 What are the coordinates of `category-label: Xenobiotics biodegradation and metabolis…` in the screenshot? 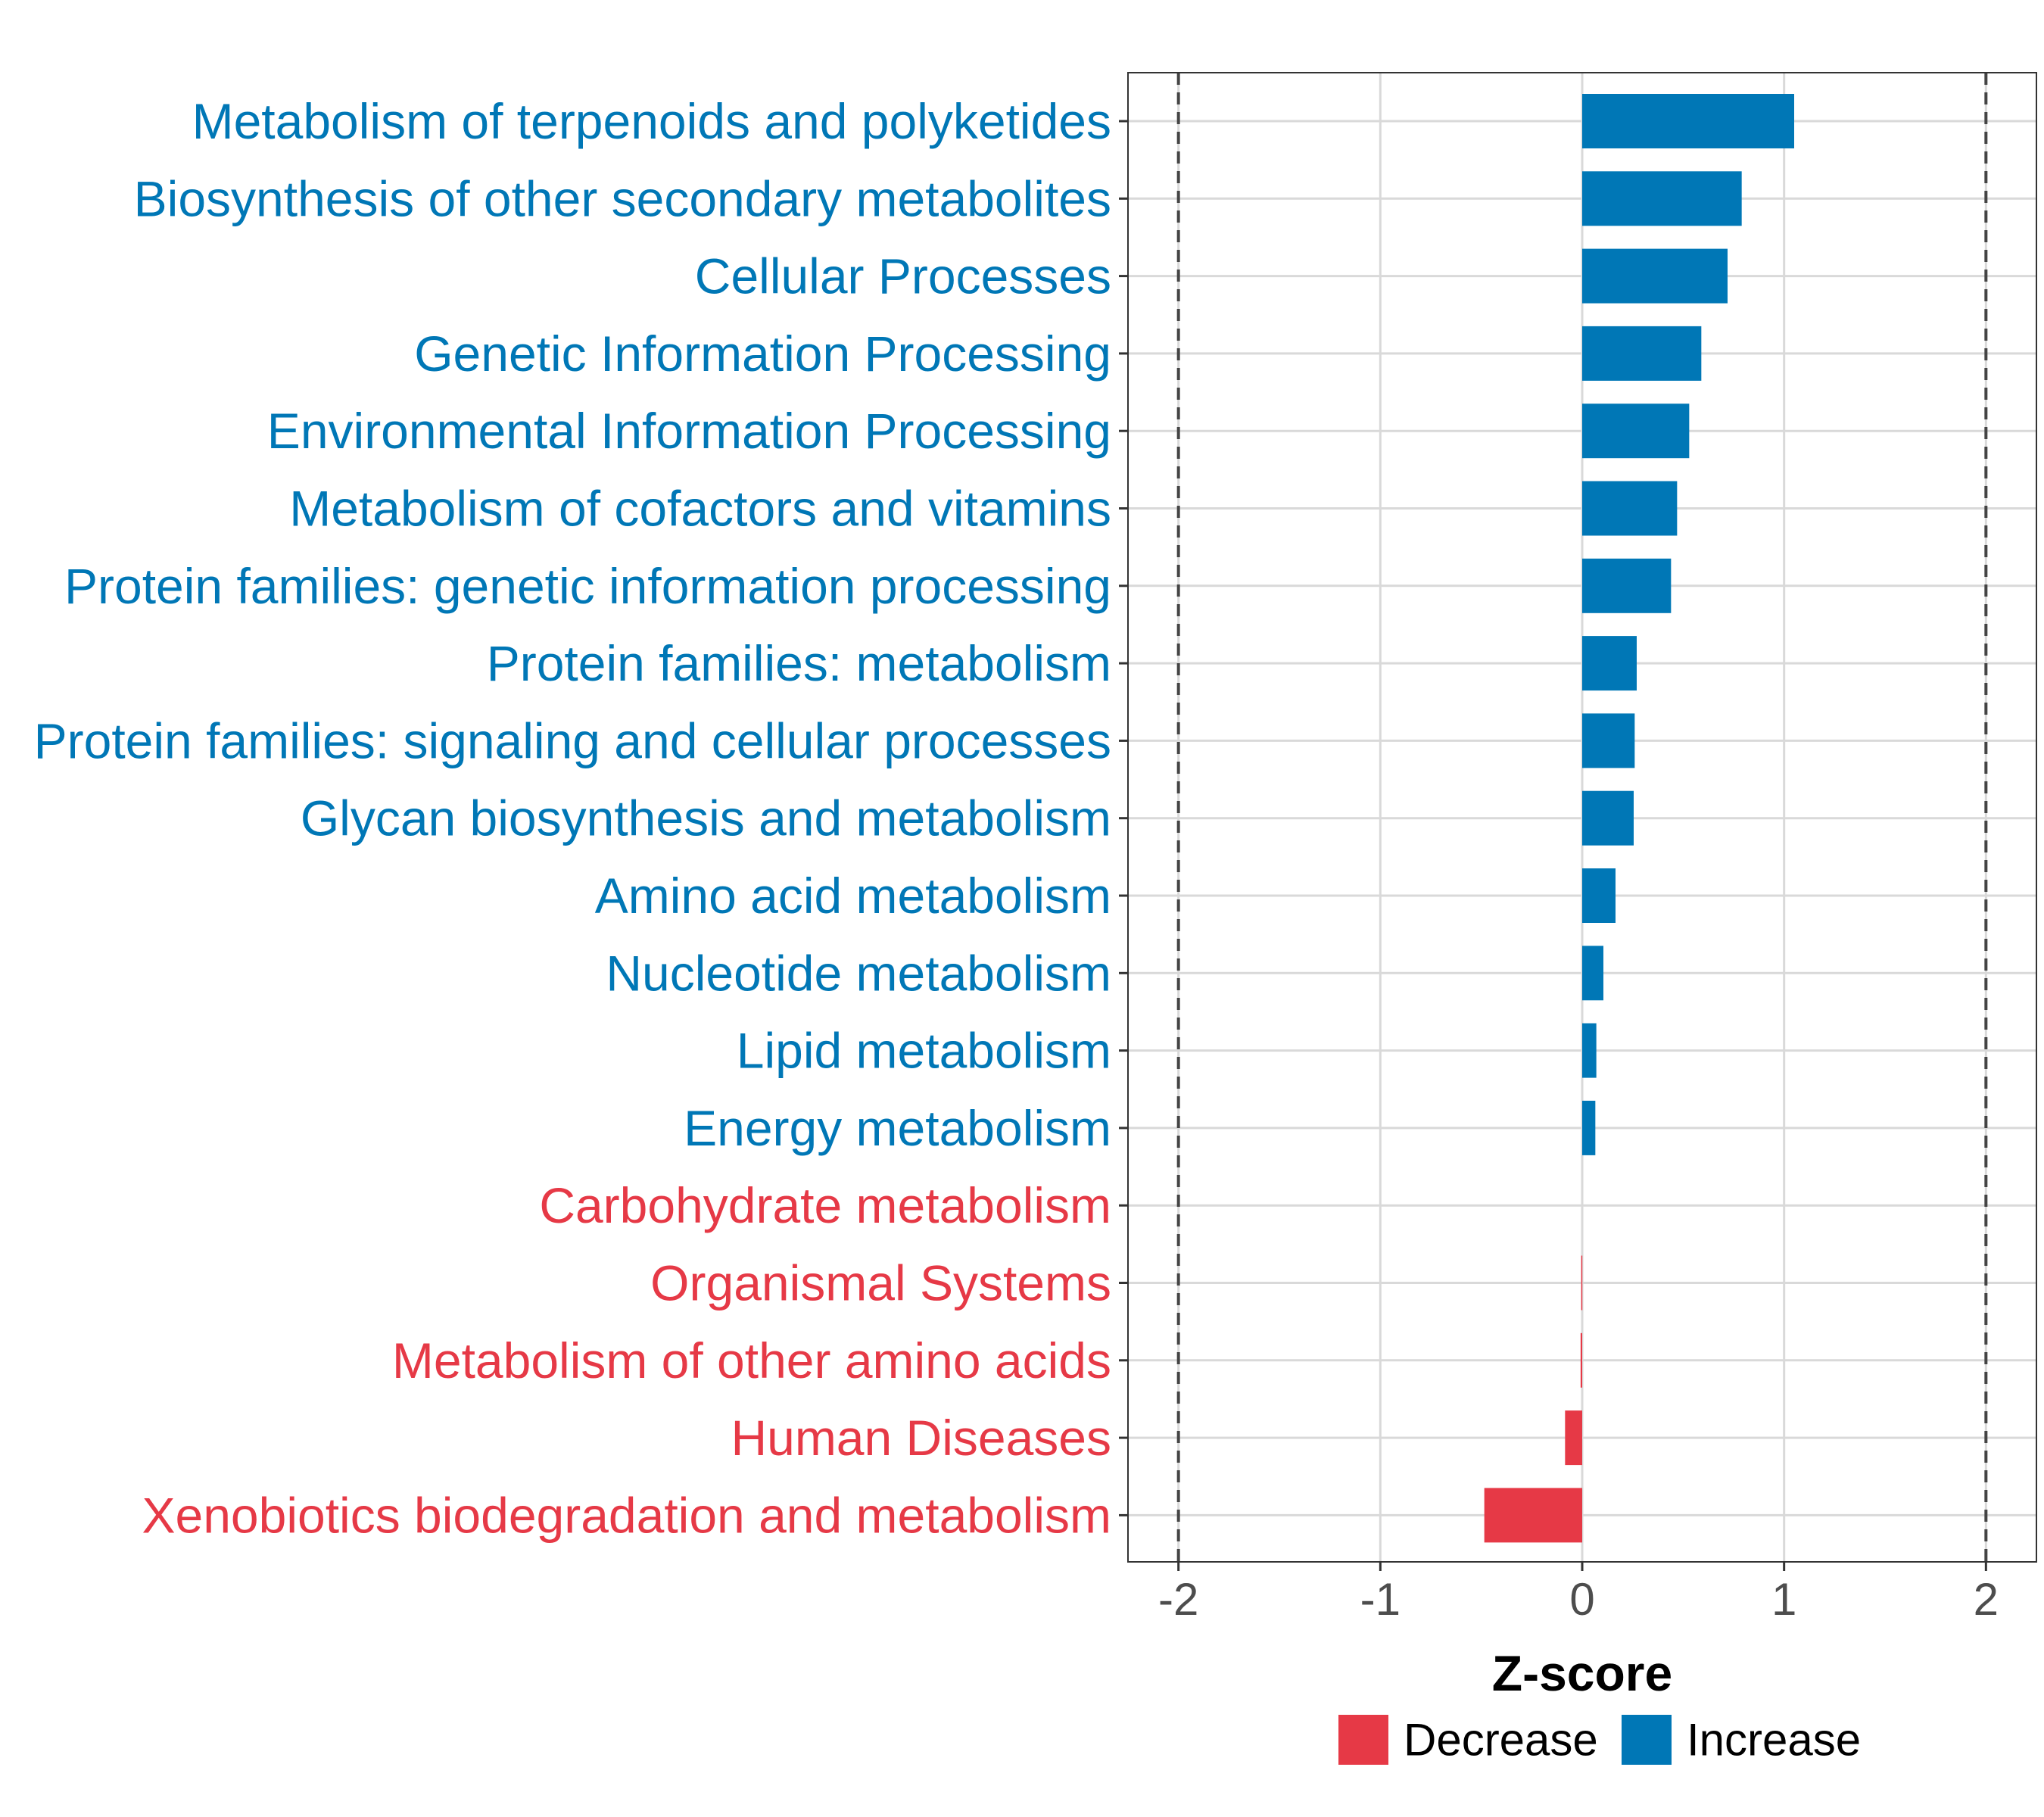 It's located at (627, 1515).